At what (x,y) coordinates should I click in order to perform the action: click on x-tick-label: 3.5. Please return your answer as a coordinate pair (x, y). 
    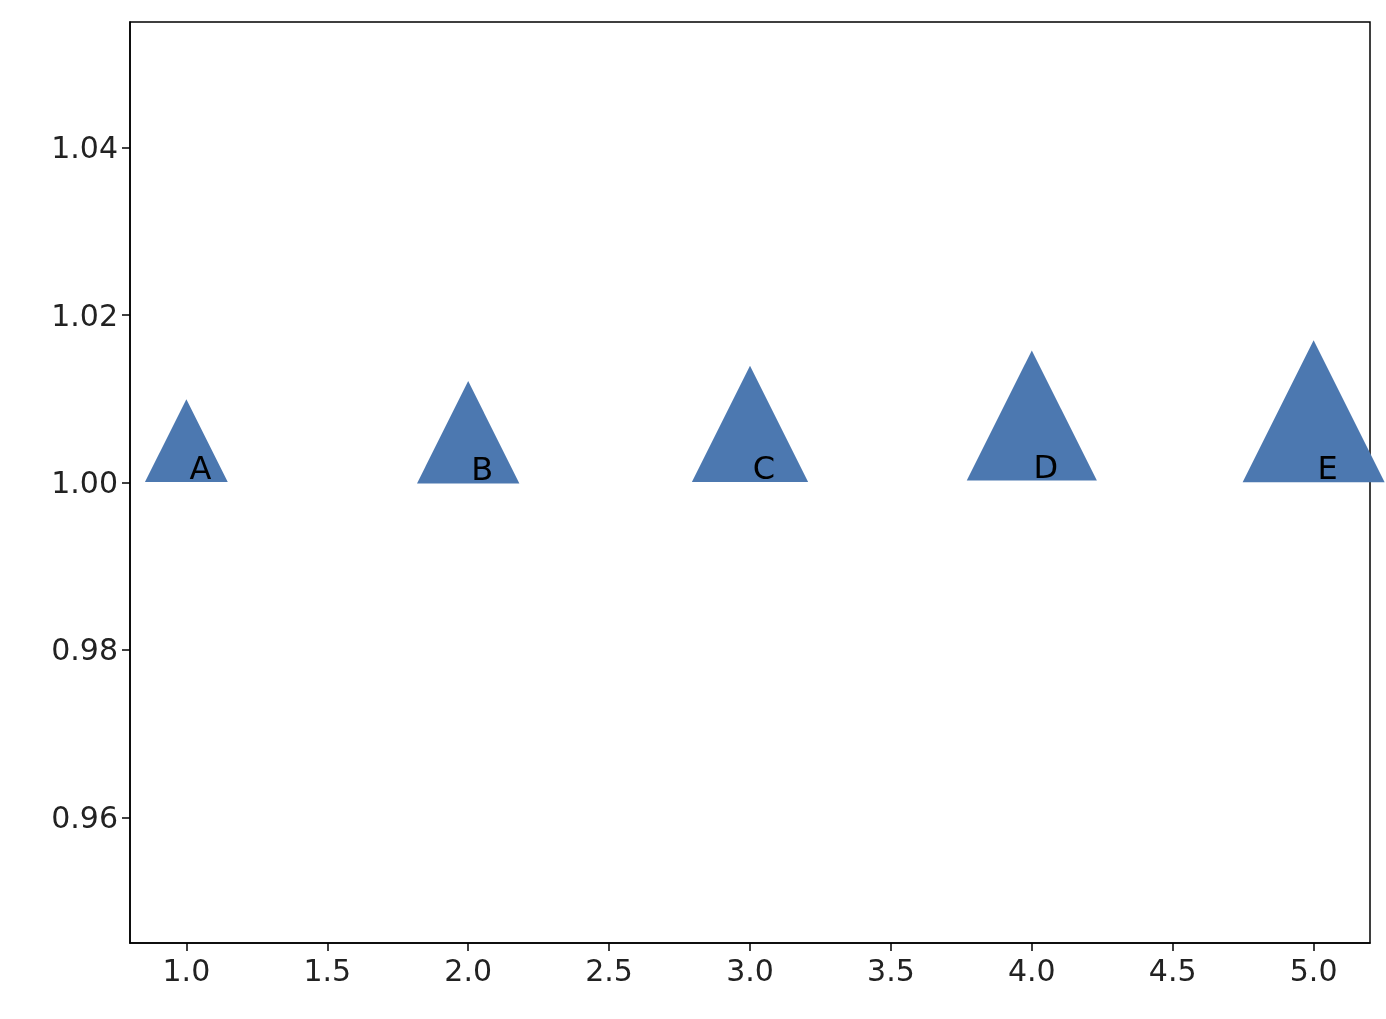
    Looking at the image, I should click on (891, 970).